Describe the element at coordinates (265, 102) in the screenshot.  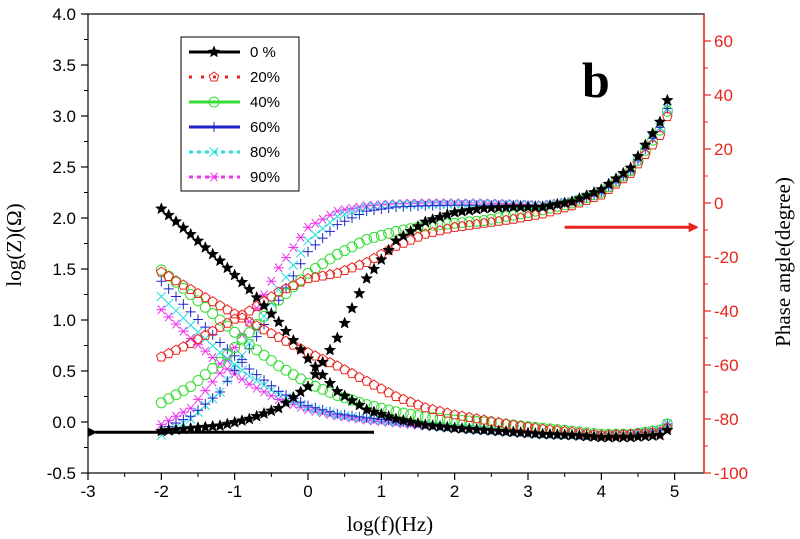
I see `legend-label: 40%` at that location.